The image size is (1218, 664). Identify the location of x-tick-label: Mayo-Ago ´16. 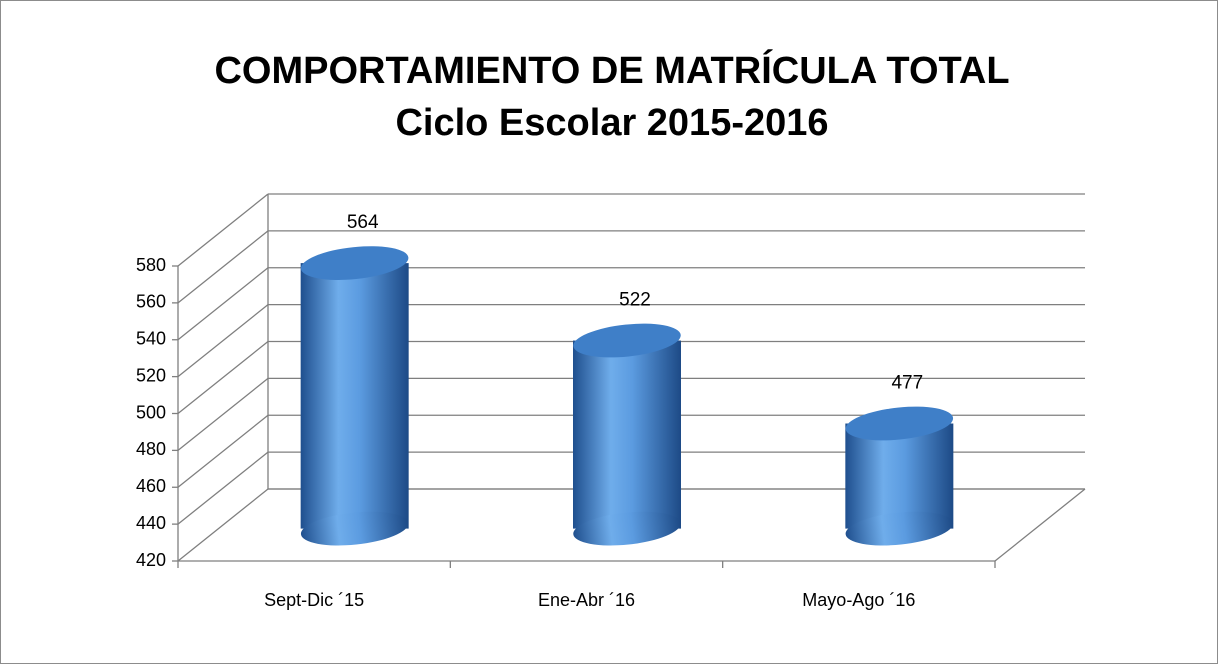
(858, 600).